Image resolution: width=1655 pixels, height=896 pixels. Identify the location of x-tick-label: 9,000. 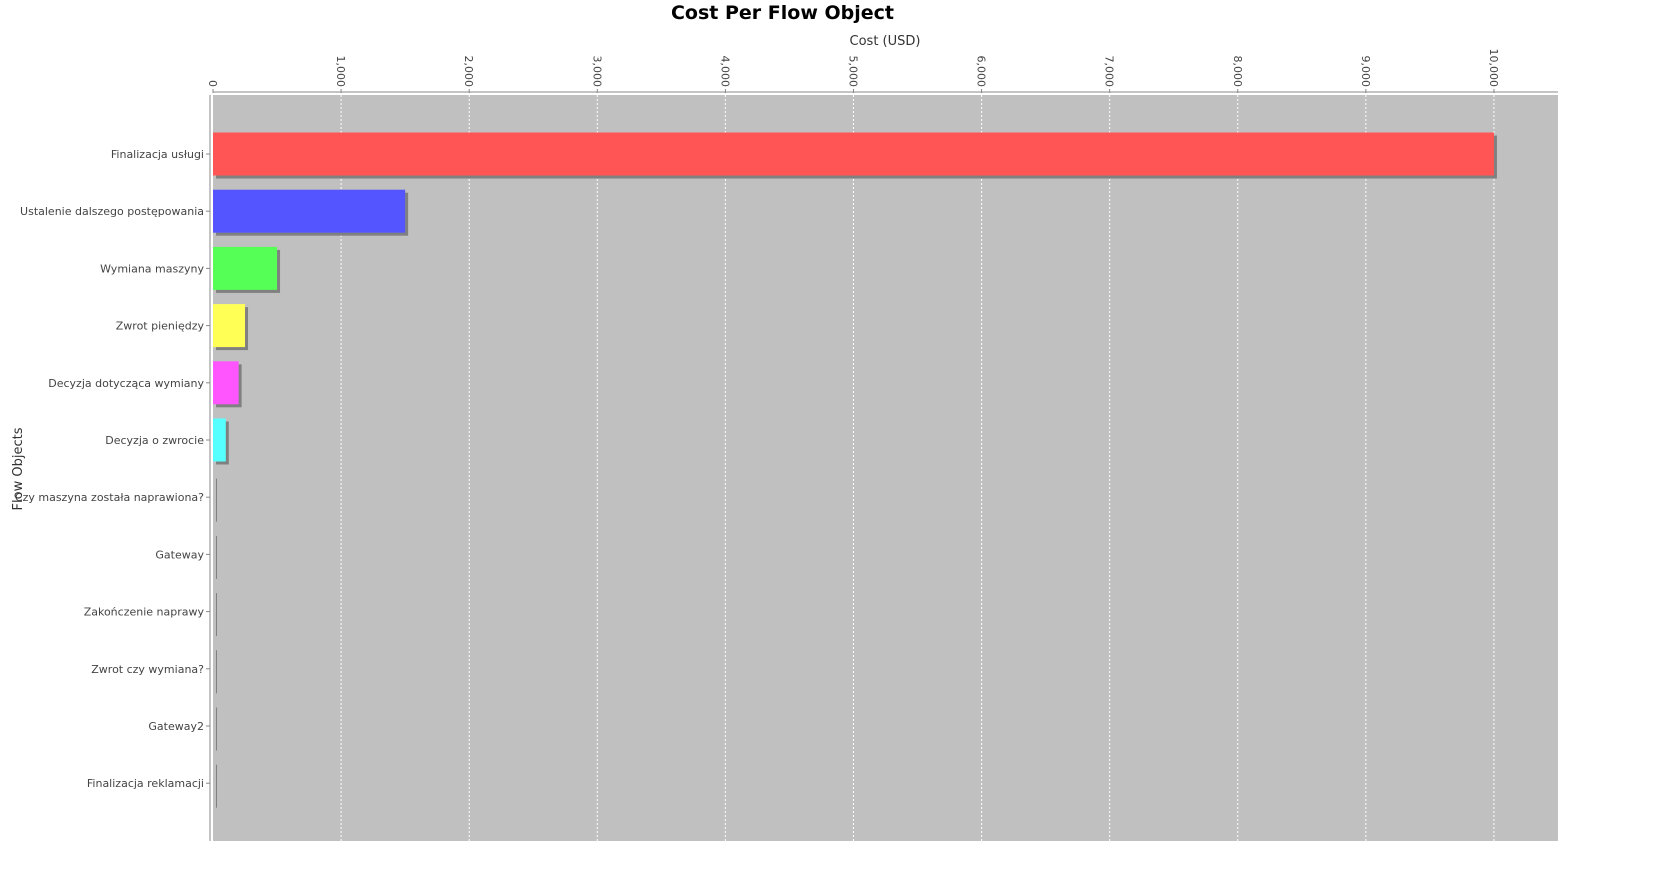
(1365, 72).